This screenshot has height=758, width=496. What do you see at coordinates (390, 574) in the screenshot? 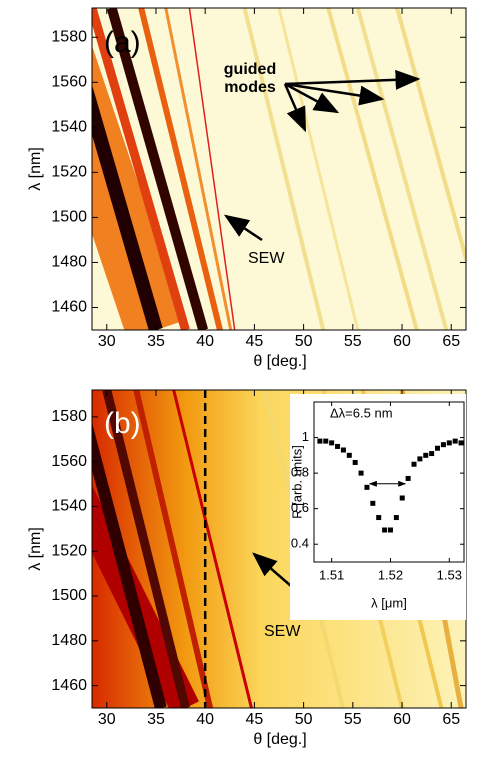
I see `x-tick-label: 1.52` at bounding box center [390, 574].